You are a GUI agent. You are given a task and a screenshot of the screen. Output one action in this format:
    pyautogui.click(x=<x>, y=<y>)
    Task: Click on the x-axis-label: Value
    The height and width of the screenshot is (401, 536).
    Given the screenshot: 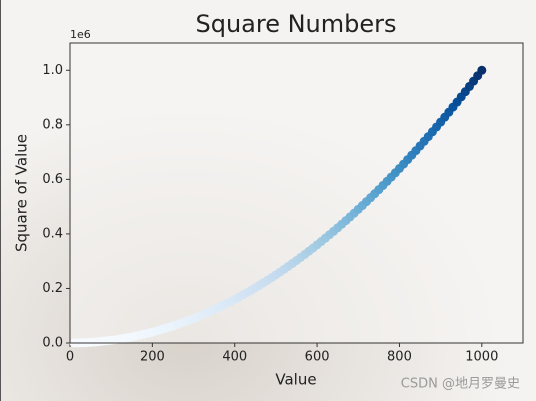 What is the action you would take?
    pyautogui.click(x=295, y=380)
    